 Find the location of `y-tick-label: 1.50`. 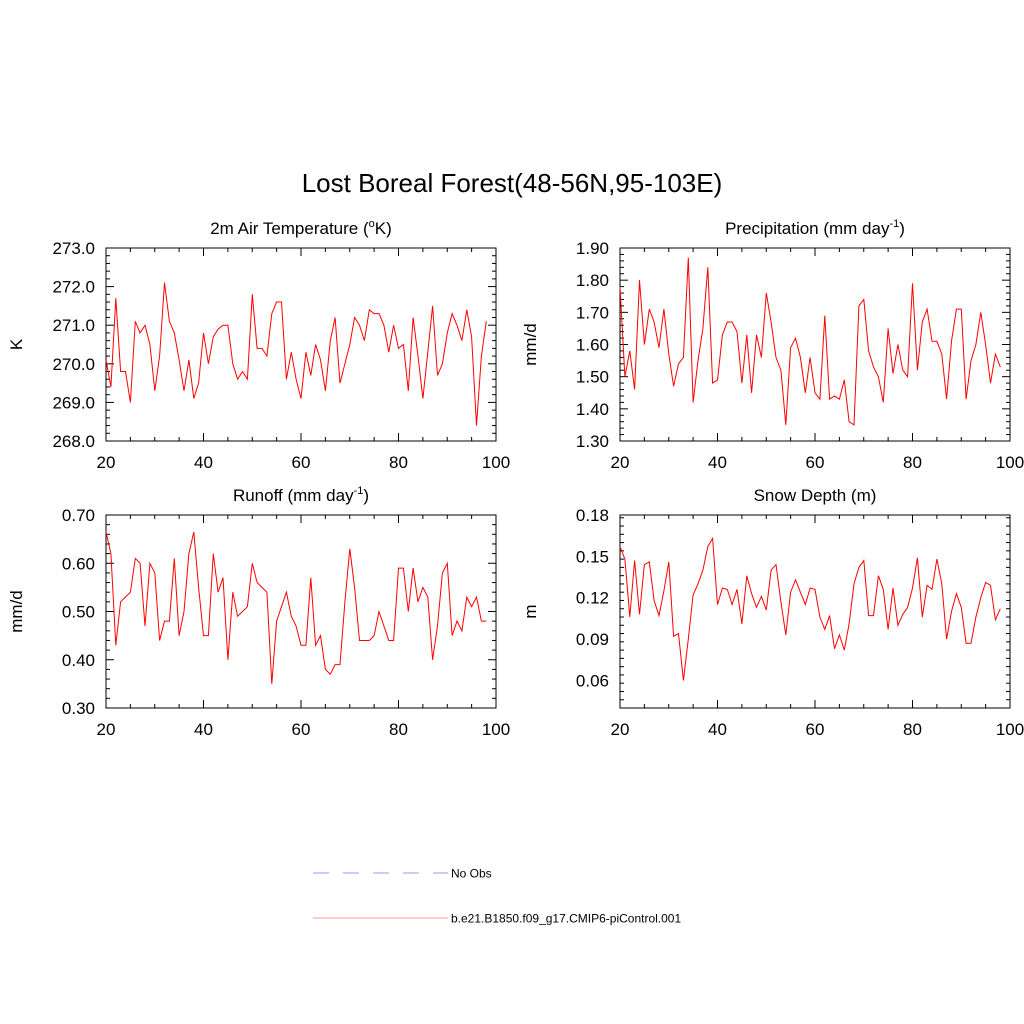

y-tick-label: 1.50 is located at coordinates (592, 377).